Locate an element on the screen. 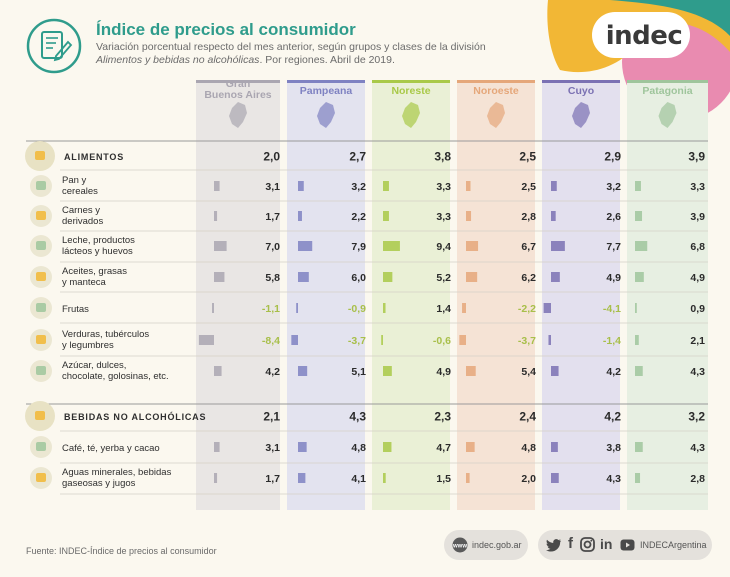  value-label-aceites-grasas-y-manteca-noreste: 5,2 is located at coordinates (443, 278).